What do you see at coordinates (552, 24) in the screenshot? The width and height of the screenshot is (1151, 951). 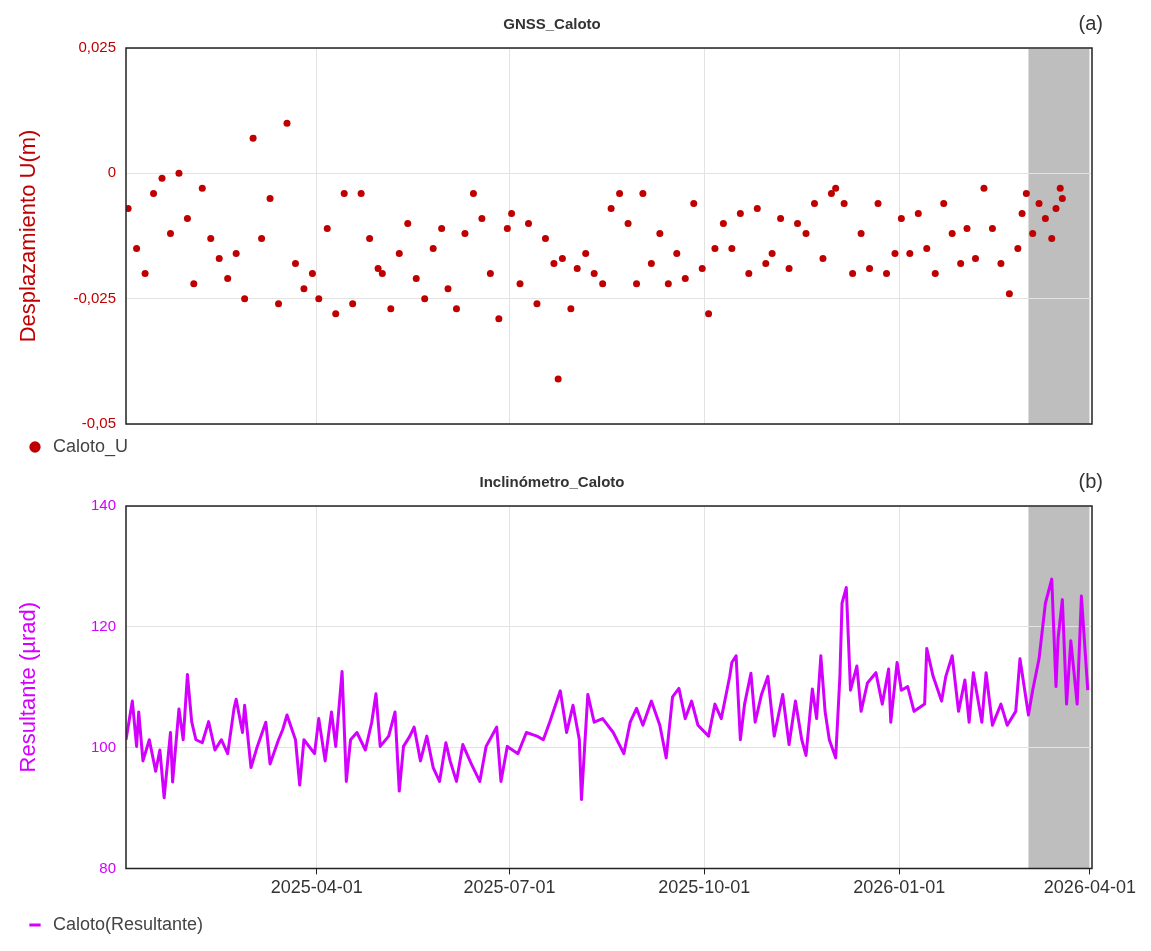 I see `chart-title: GNSS_Caloto` at bounding box center [552, 24].